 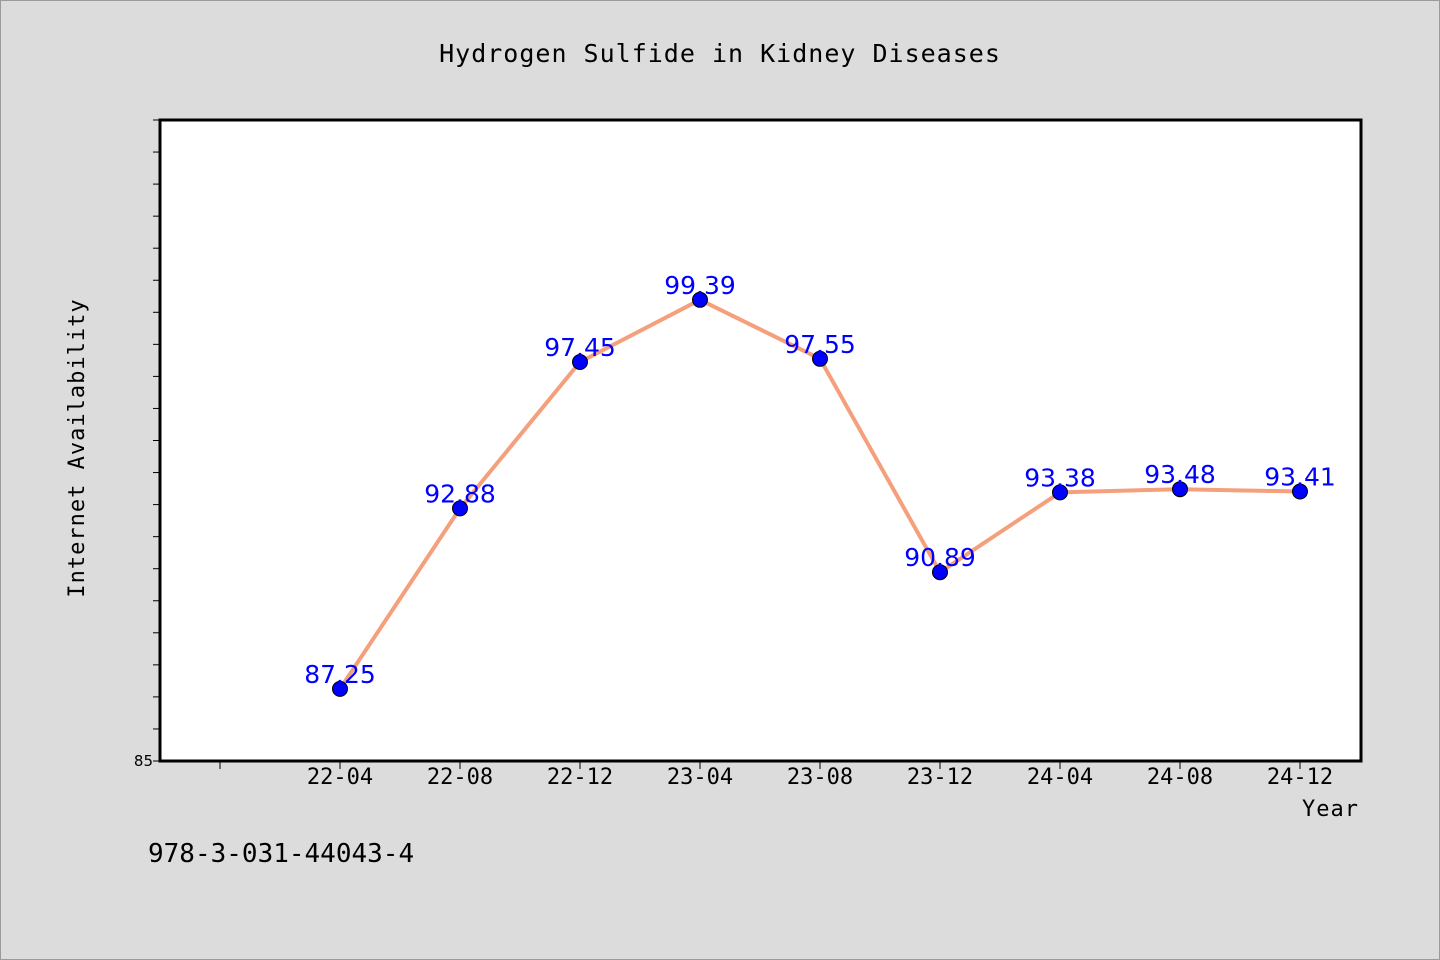 I want to click on y-tick-label: 85, so click(x=143, y=761).